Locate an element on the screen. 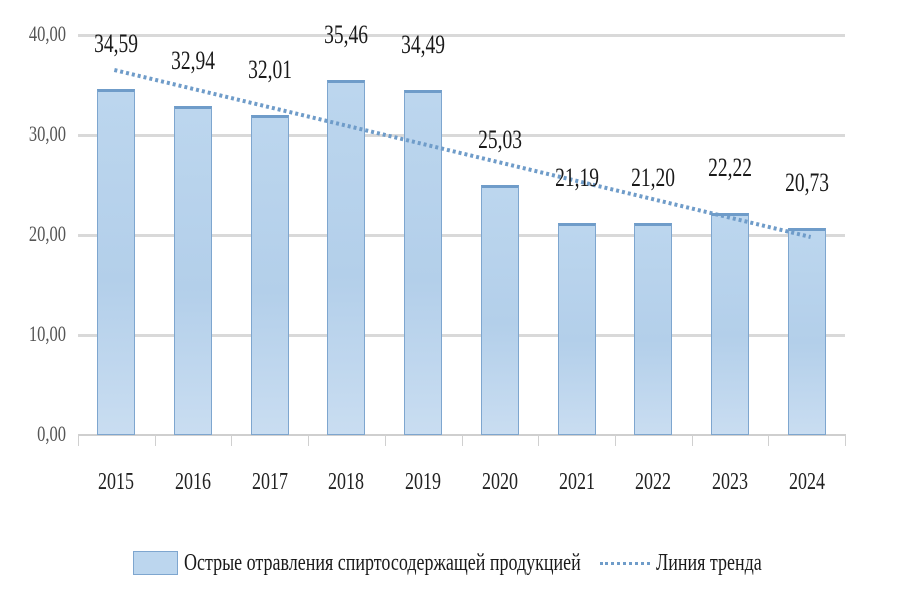 The width and height of the screenshot is (900, 600). bar-2018 is located at coordinates (346, 257).